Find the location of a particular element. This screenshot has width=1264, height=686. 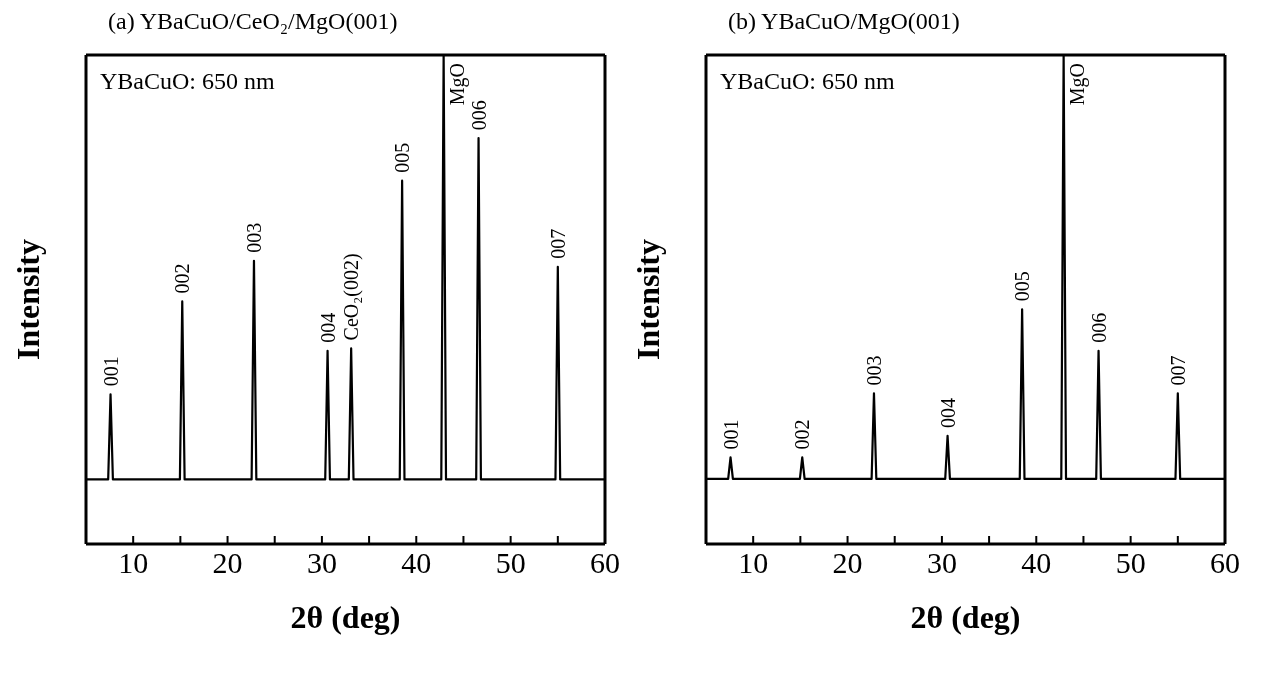

annotation: CeO₂(002) is located at coordinates (352, 297).